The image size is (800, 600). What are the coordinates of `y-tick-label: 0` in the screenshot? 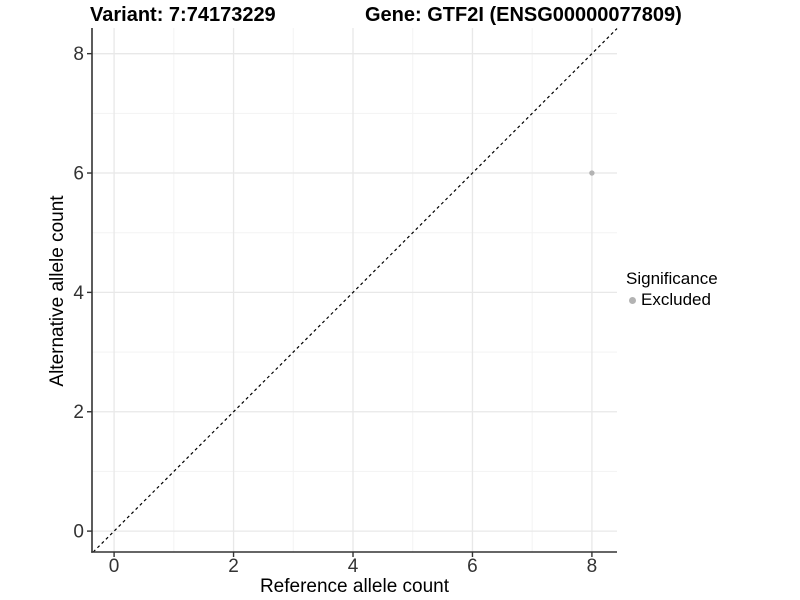 It's located at (78, 532).